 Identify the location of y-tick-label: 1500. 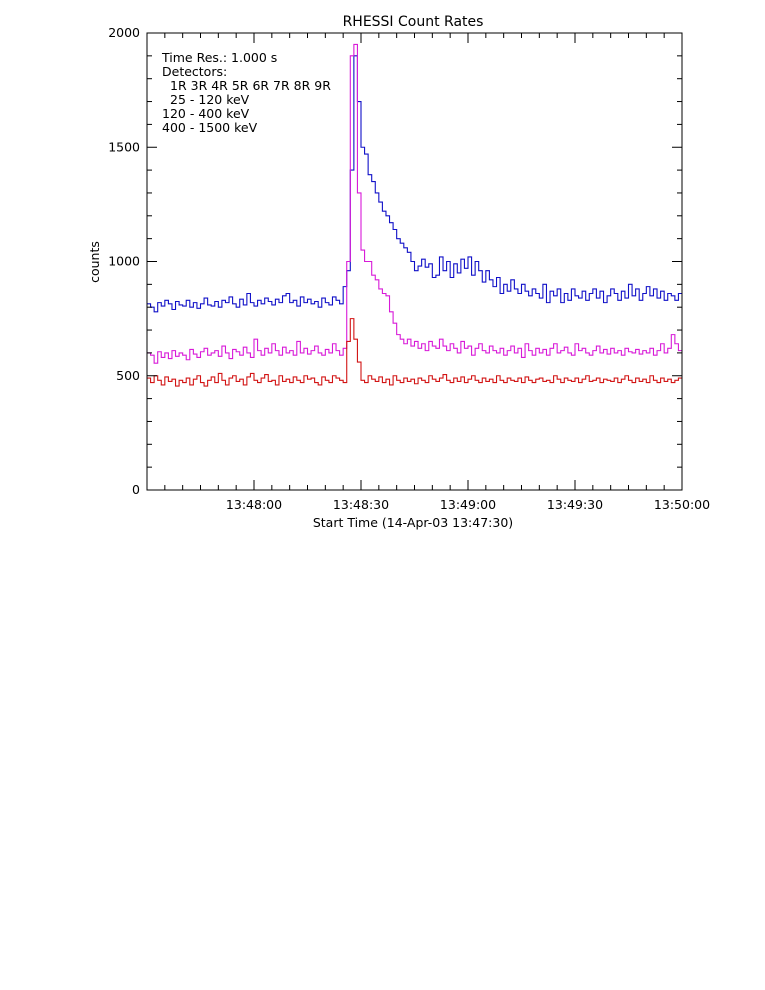
(124, 146).